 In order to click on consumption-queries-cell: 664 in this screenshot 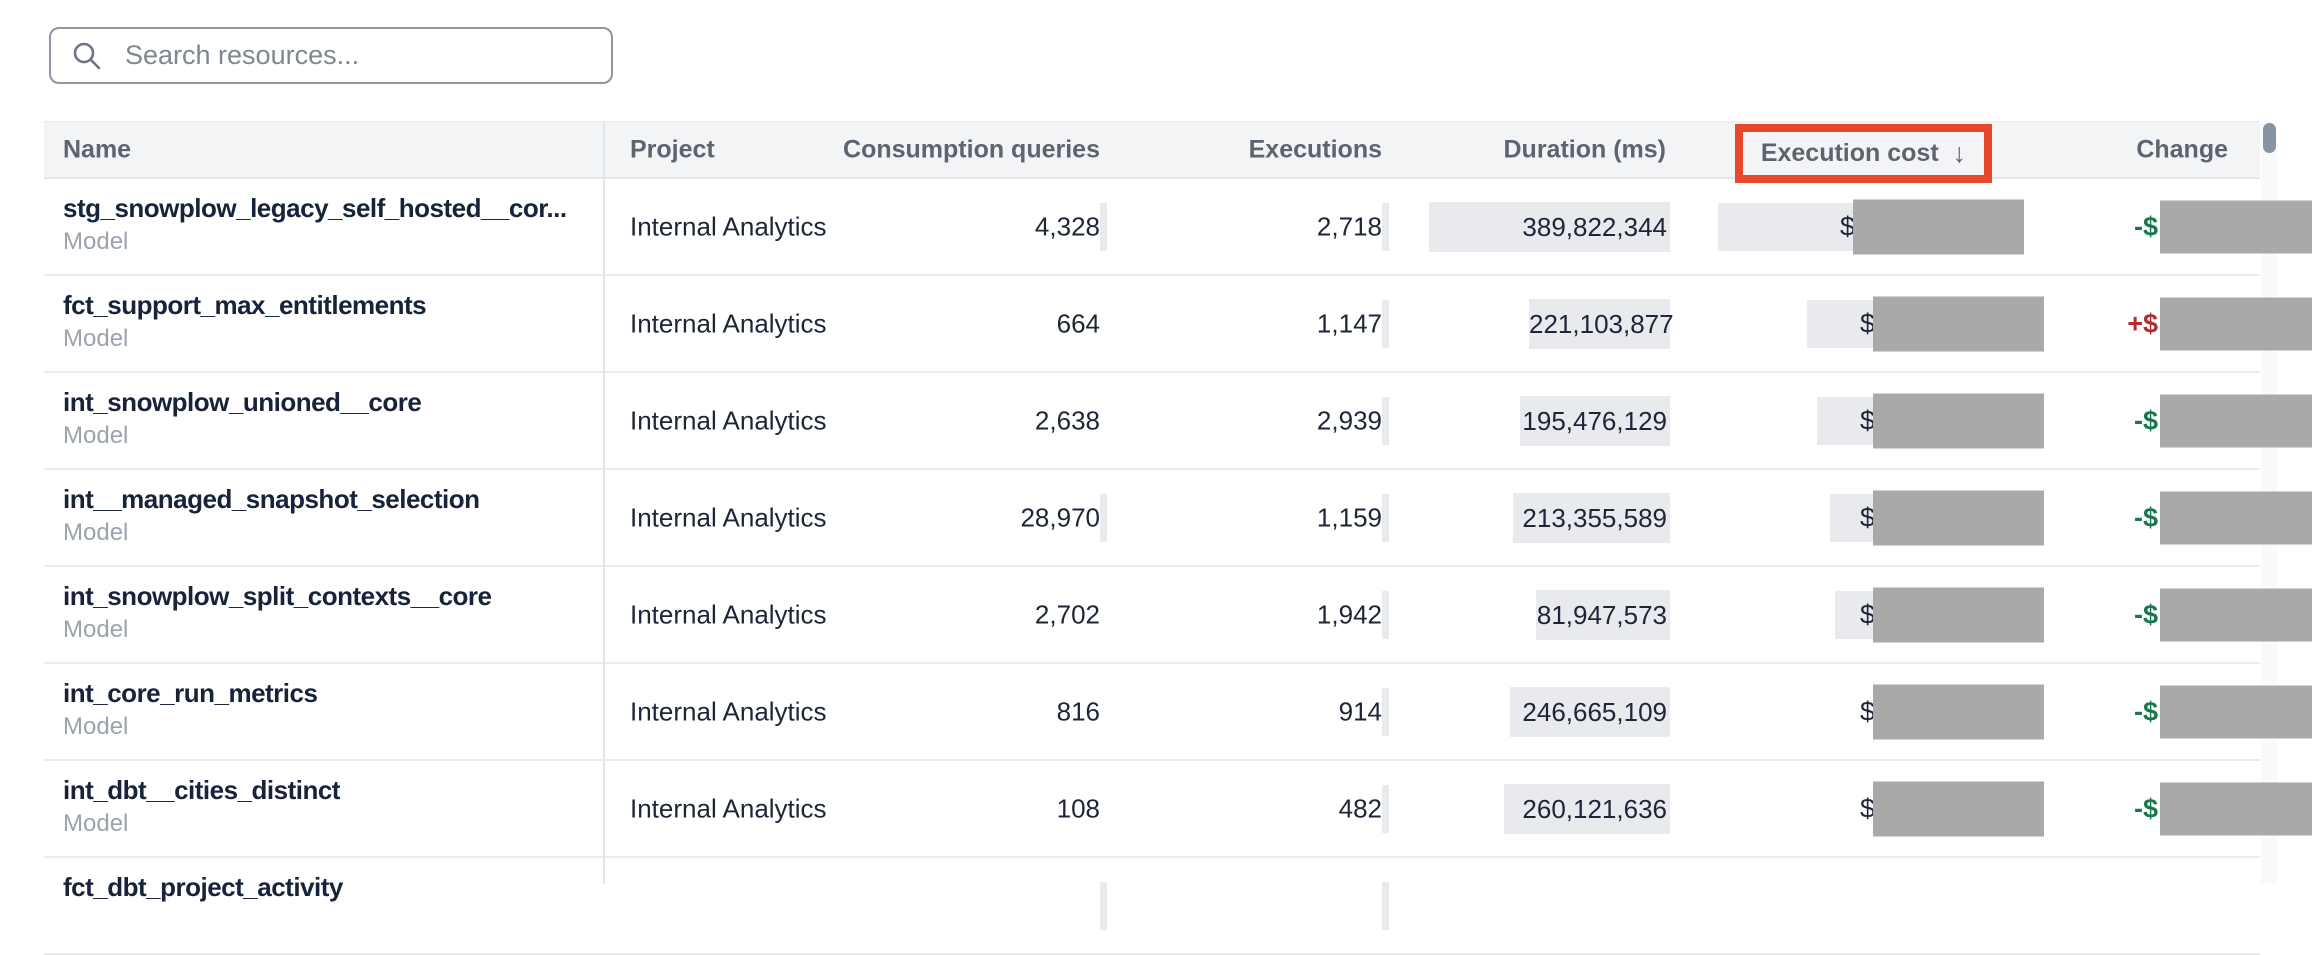, I will do `click(1078, 323)`.